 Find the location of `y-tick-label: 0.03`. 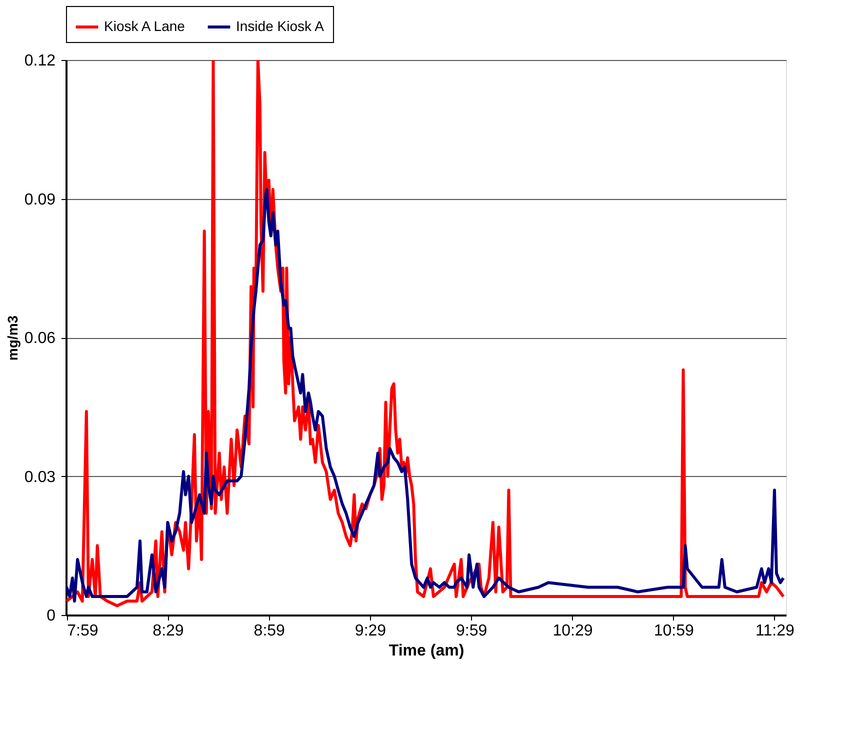

y-tick-label: 0.03 is located at coordinates (40, 477).